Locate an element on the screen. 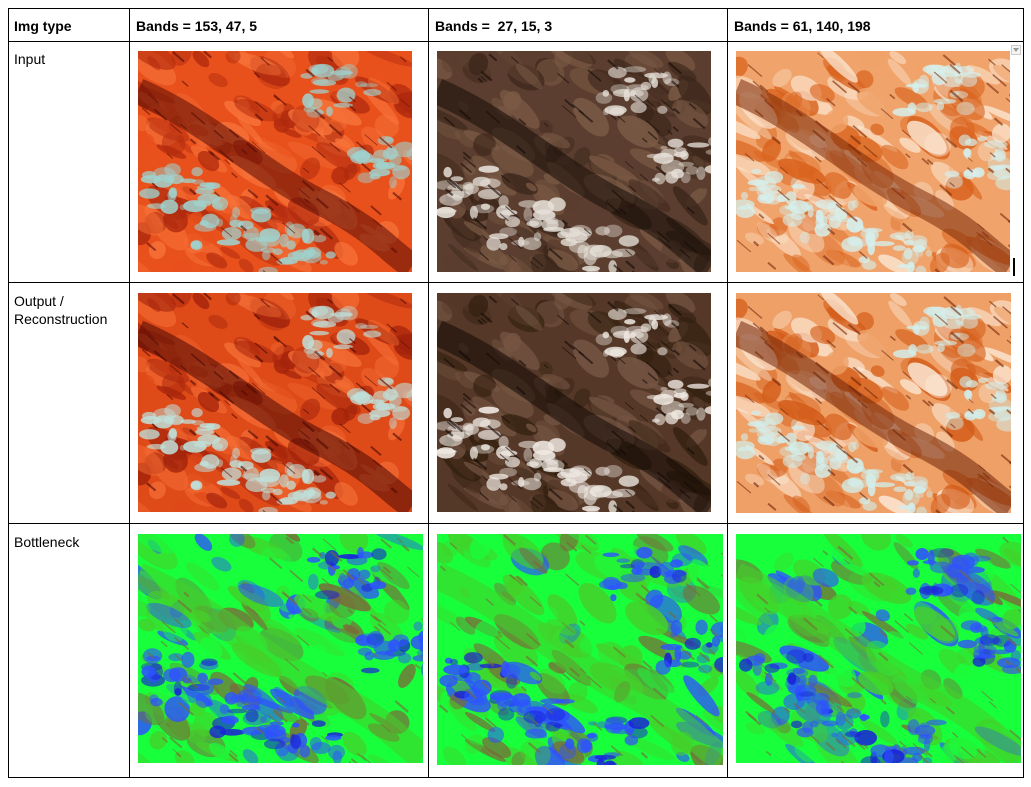  header-bands-61-140-198: Bands = 61, 140, 198 is located at coordinates (802, 26).